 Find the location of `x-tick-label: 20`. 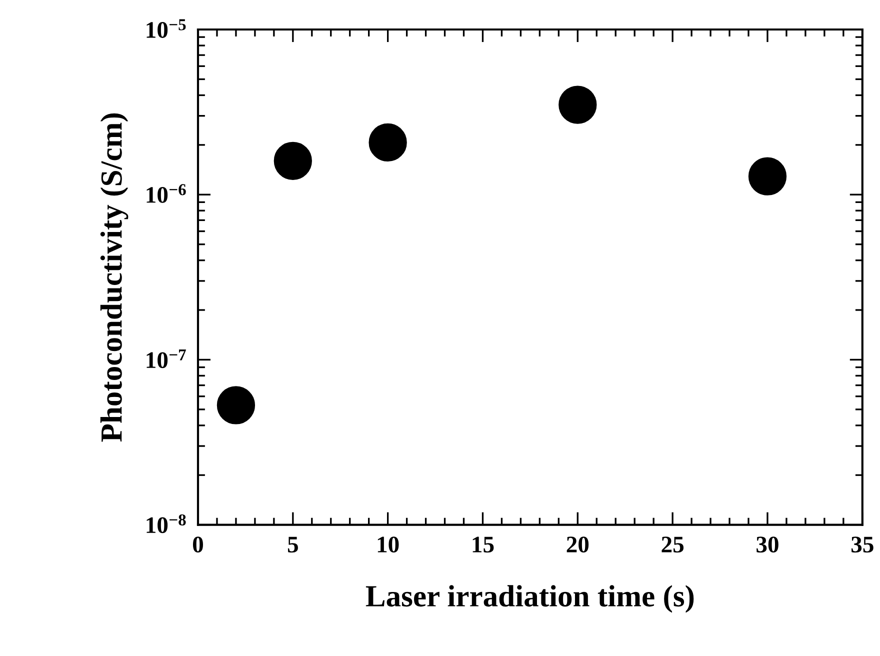

x-tick-label: 20 is located at coordinates (577, 544).